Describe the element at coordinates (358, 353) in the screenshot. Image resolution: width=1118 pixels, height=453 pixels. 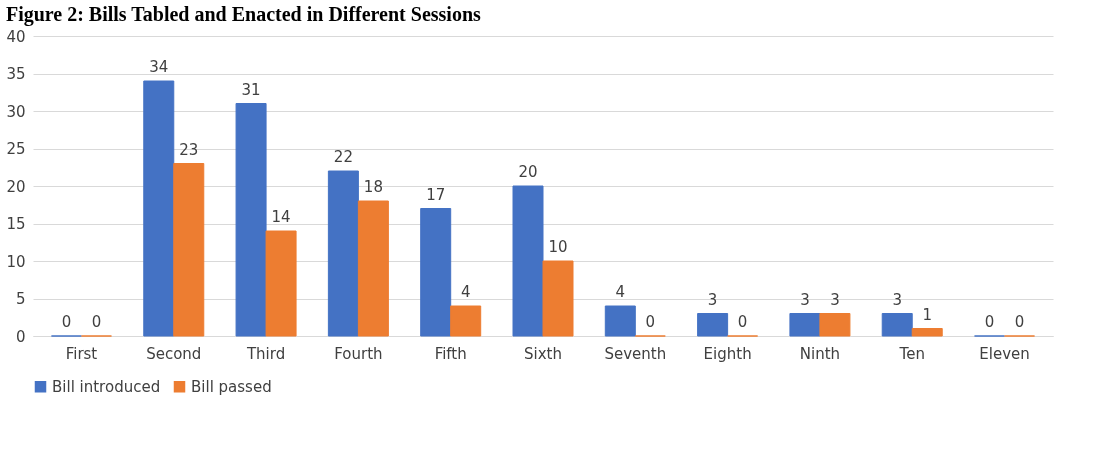
I see `x-tick-label: Fourth` at that location.